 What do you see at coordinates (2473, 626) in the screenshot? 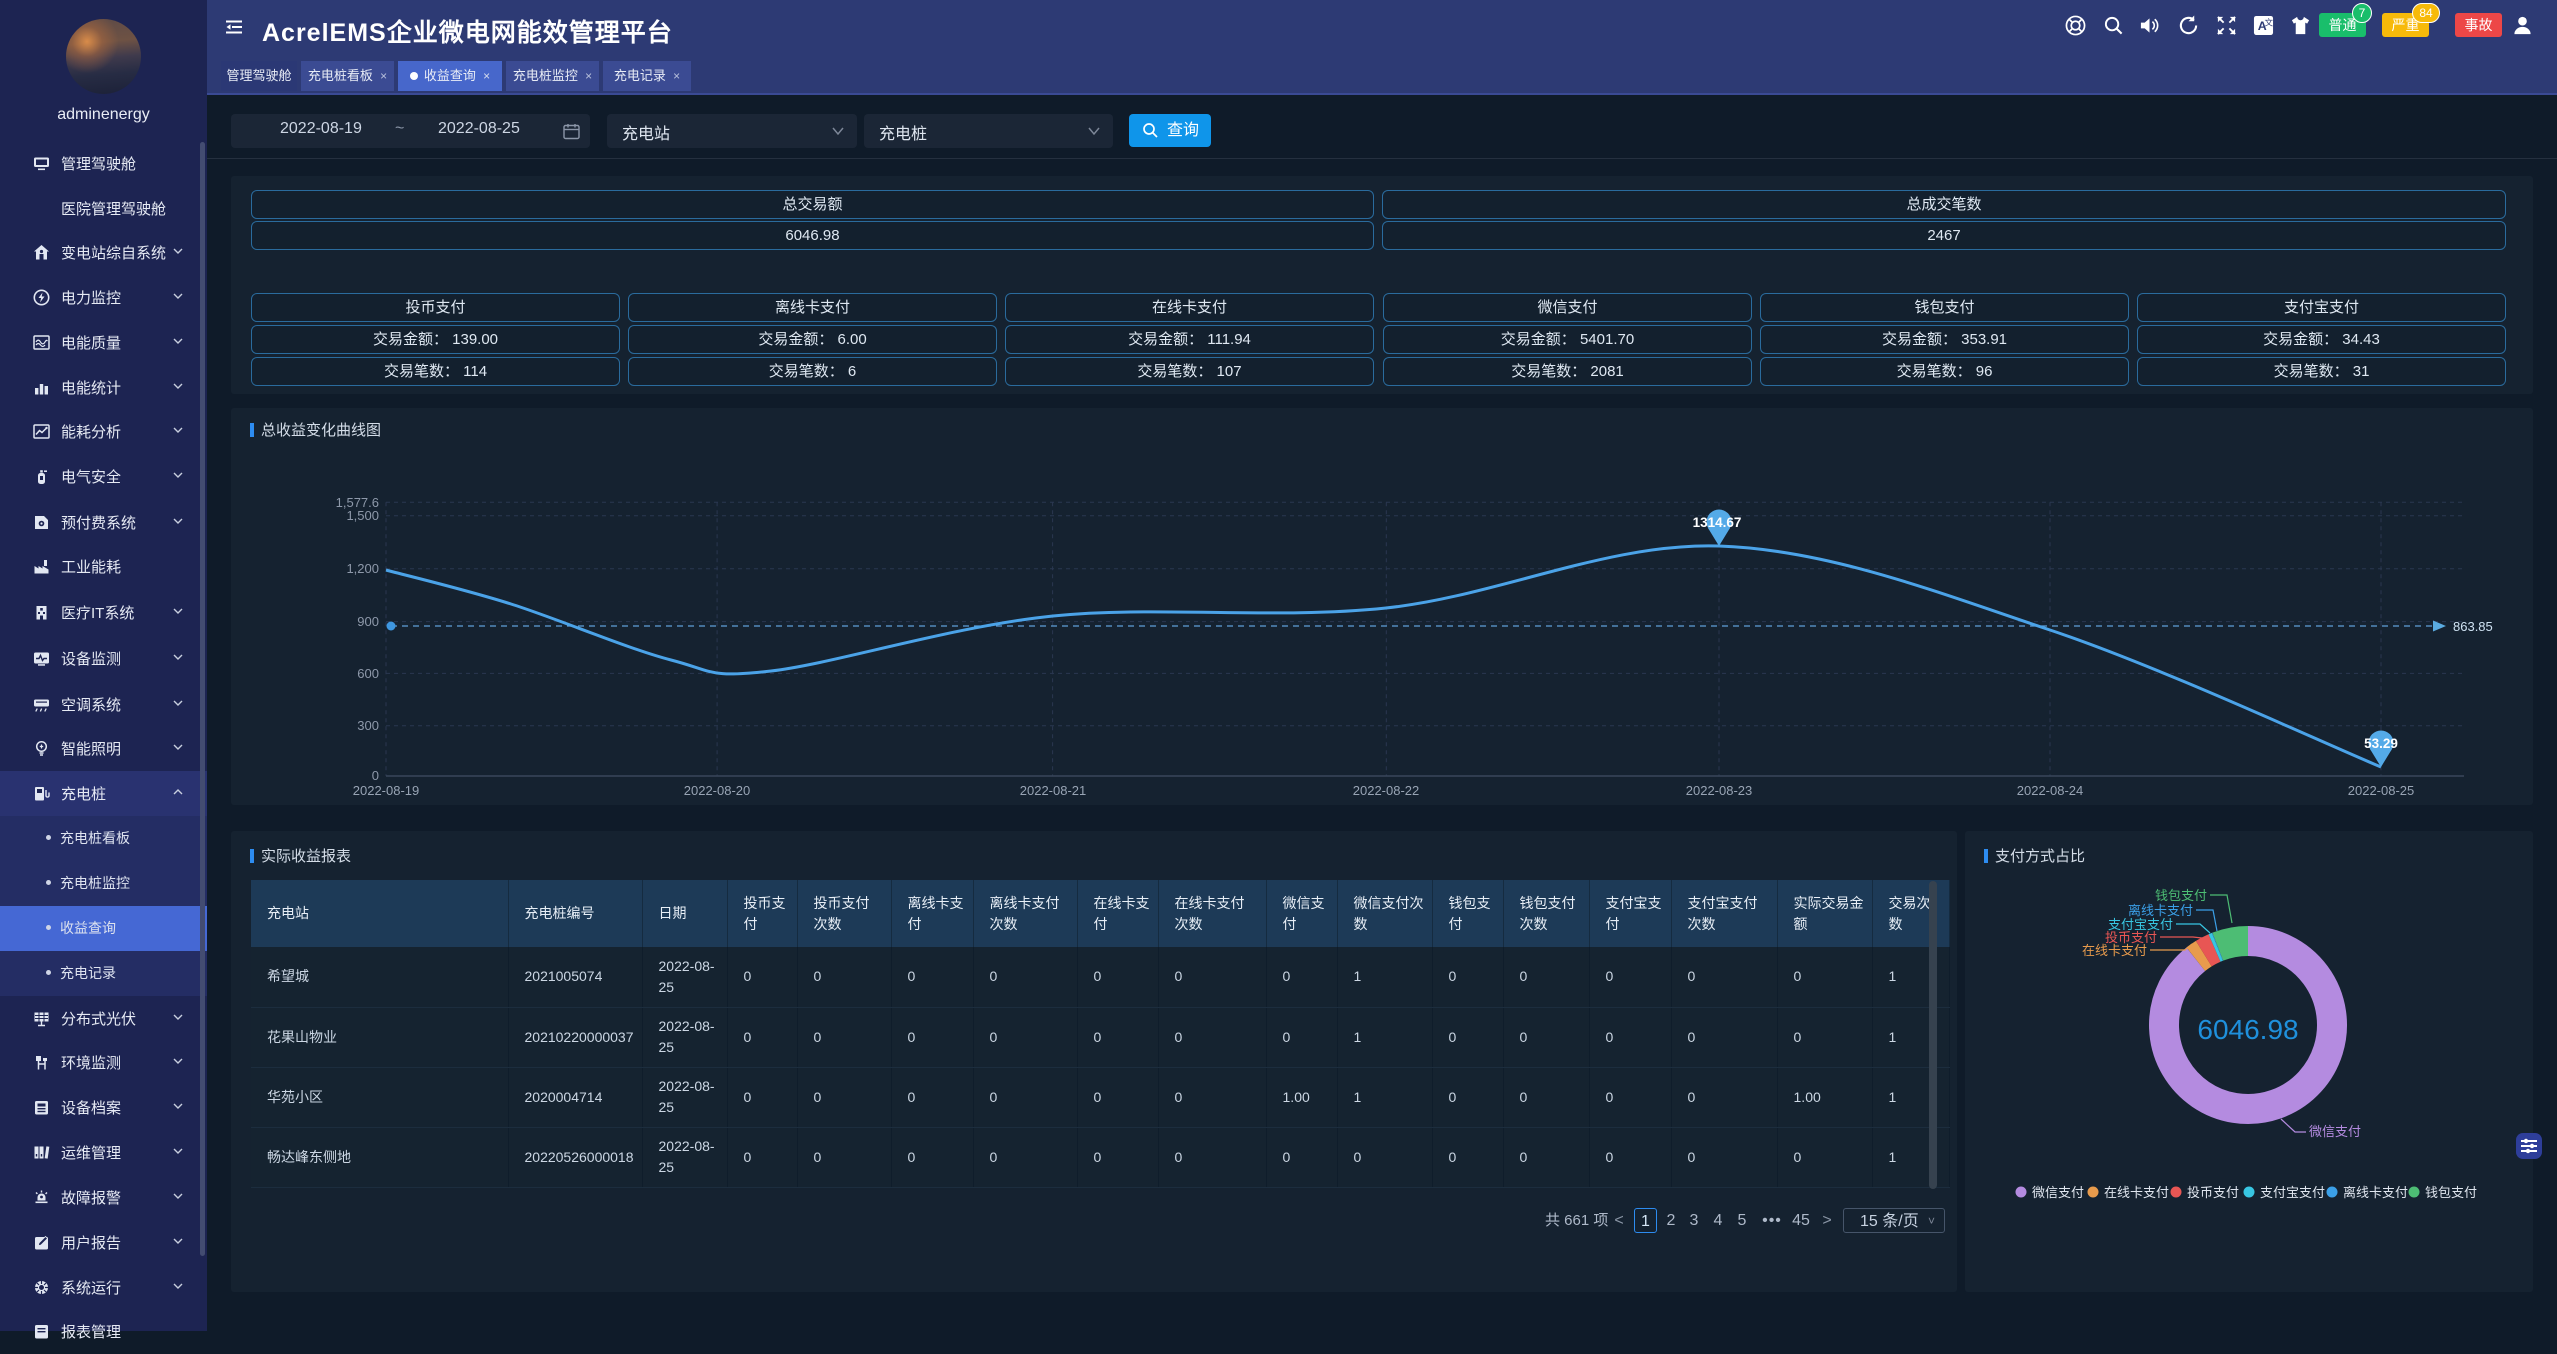
I see `svg-text: 863.85` at bounding box center [2473, 626].